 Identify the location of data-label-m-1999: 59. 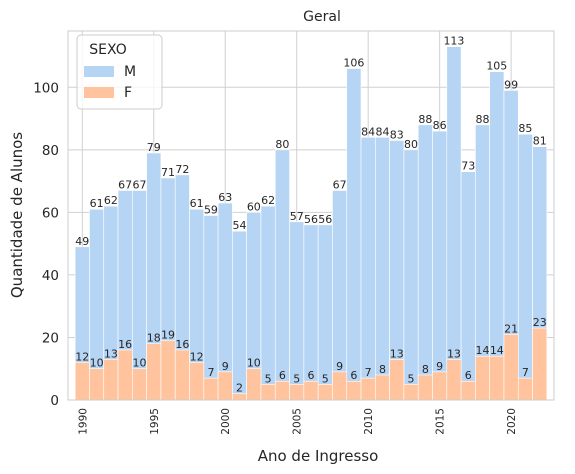
(211, 210).